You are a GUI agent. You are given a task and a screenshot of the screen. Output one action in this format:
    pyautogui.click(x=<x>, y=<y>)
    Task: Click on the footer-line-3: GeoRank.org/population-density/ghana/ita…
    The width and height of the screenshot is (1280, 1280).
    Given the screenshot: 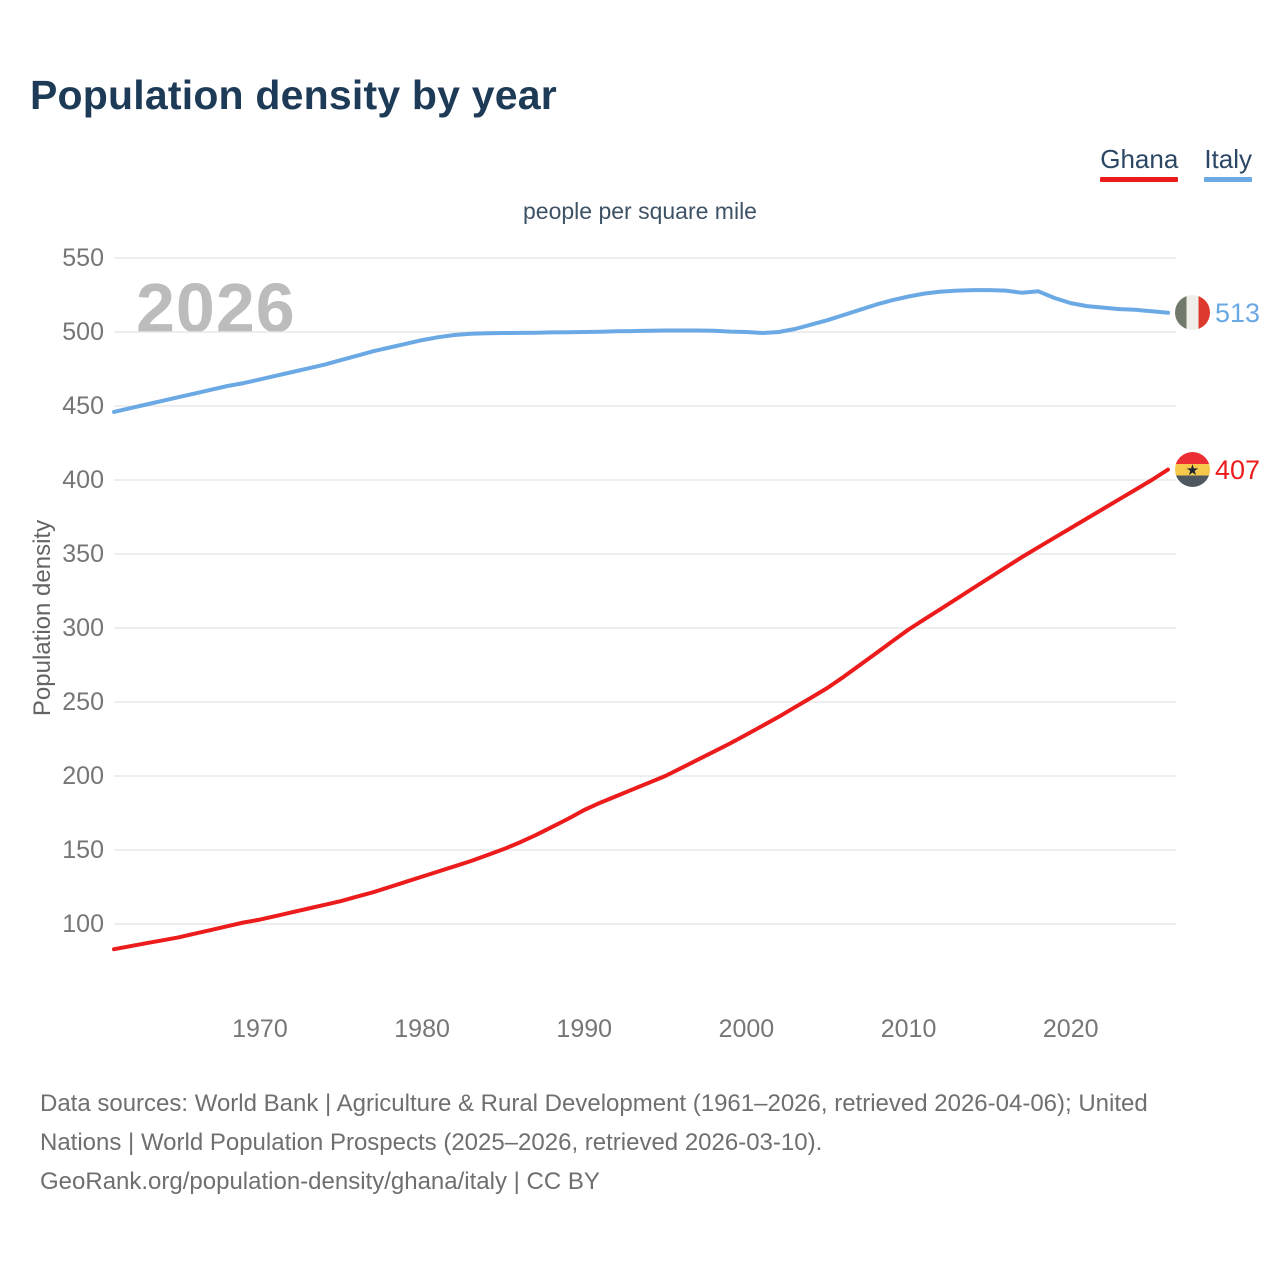 What is the action you would take?
    pyautogui.click(x=320, y=1181)
    